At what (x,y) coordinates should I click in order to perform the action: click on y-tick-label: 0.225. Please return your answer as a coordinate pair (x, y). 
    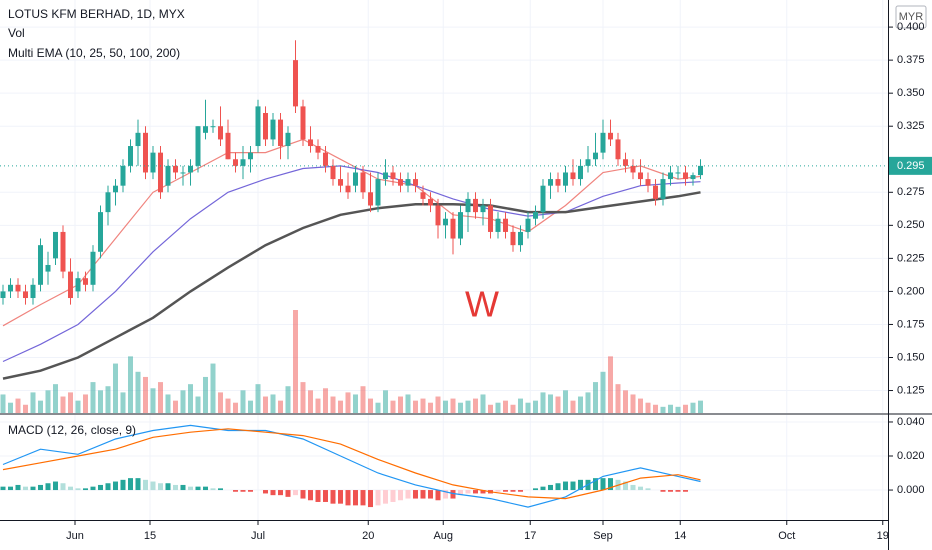
    Looking at the image, I should click on (911, 258).